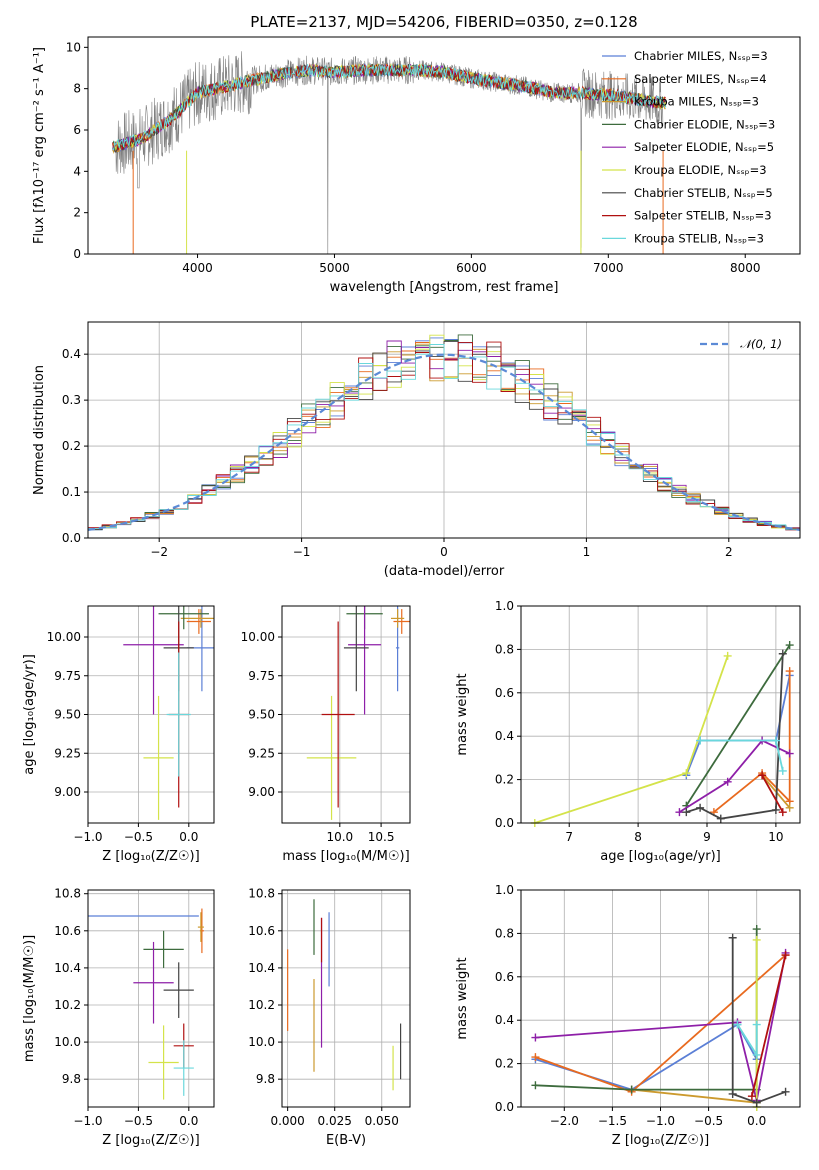  What do you see at coordinates (700, 79) in the screenshot?
I see `legend-entry: Salpeter MILES, Nₛₛₚ=4` at bounding box center [700, 79].